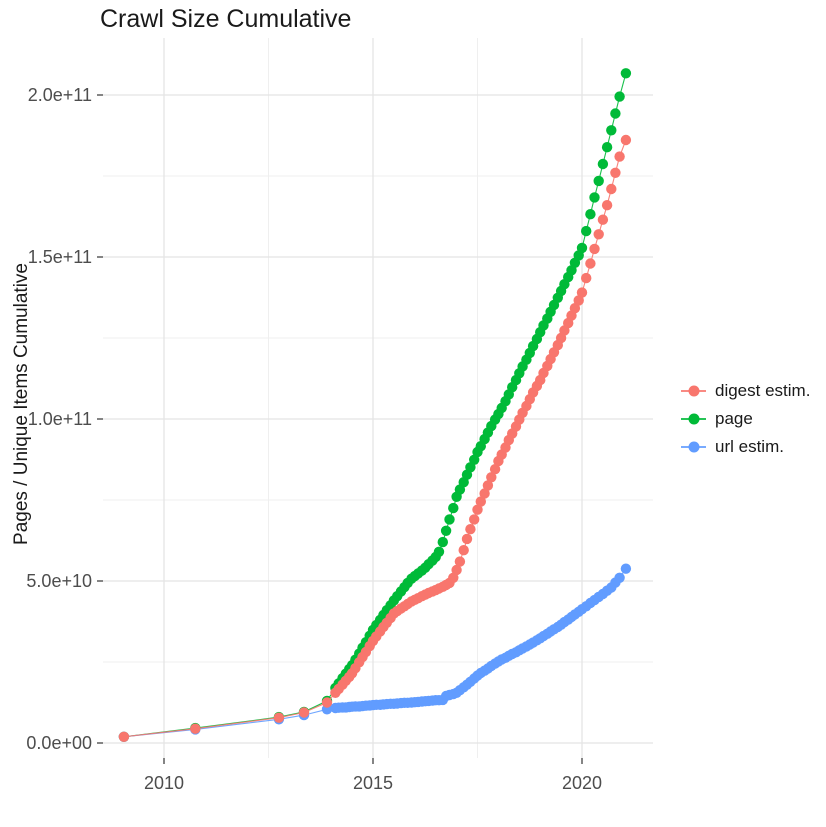 The width and height of the screenshot is (826, 827). Describe the element at coordinates (59, 743) in the screenshot. I see `svg-text: 0.0e+00` at that location.